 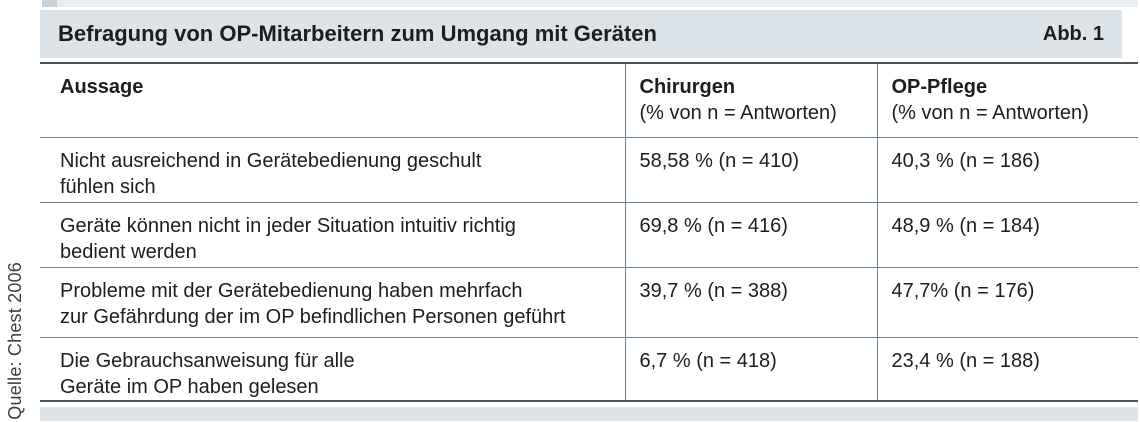 I want to click on figure-number-label: Abb. 1, so click(x=1073, y=33).